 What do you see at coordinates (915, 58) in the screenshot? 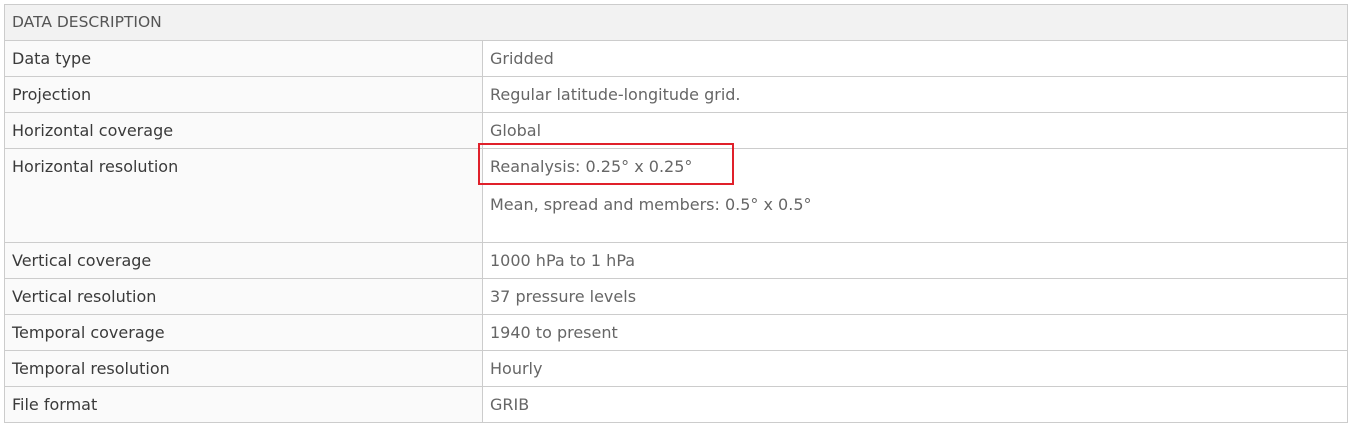
I see `row-value: Gridded` at bounding box center [915, 58].